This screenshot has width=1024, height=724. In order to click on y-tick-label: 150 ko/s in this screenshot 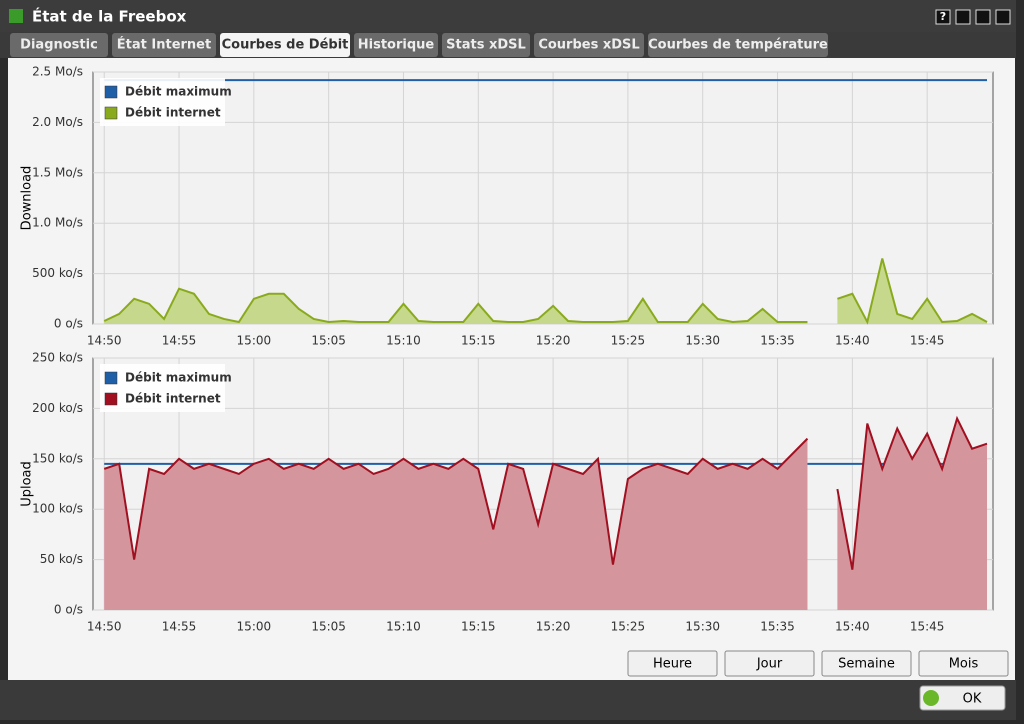, I will do `click(57, 458)`.